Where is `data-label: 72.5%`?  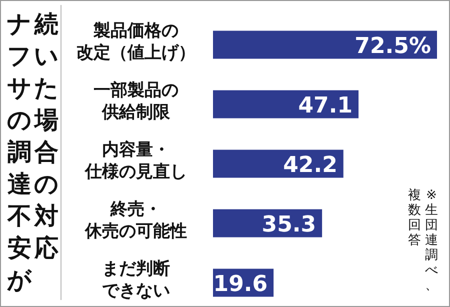 data-label: 72.5% is located at coordinates (392, 46).